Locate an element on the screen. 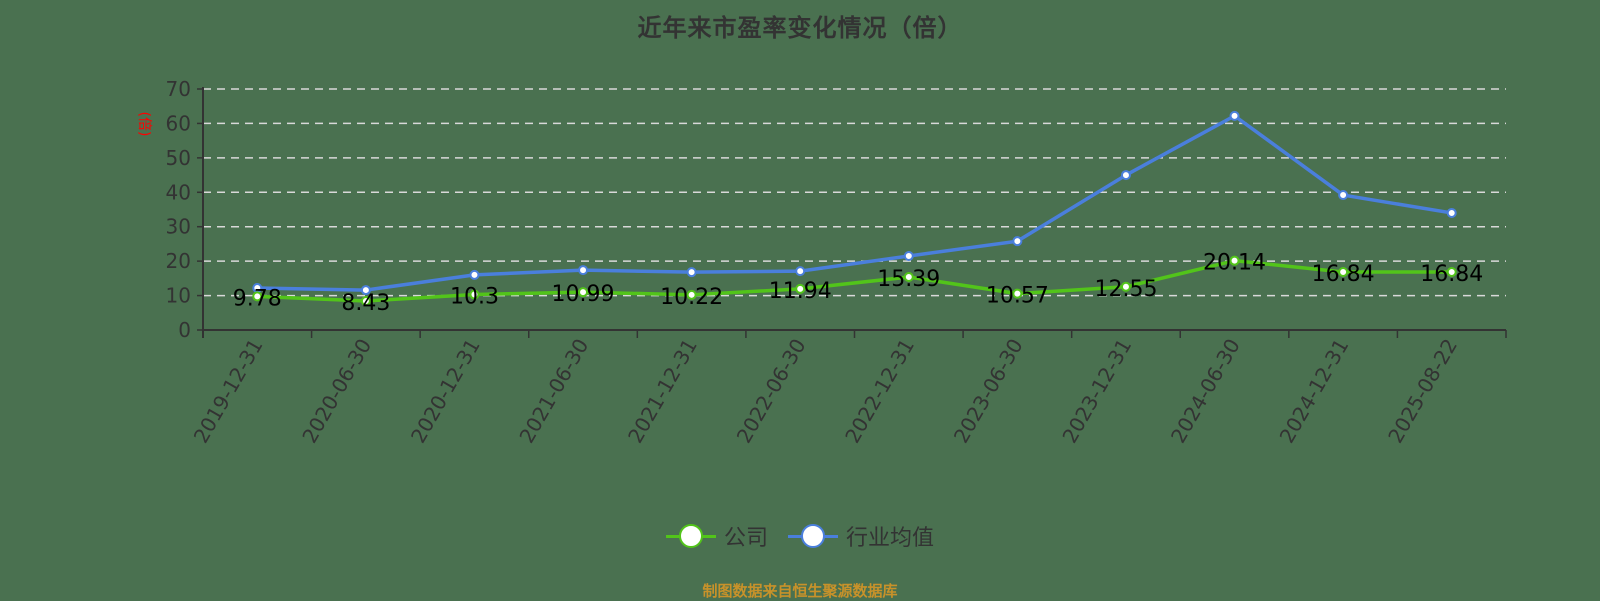 This screenshot has width=1600, height=601. series-line-company is located at coordinates (854, 280).